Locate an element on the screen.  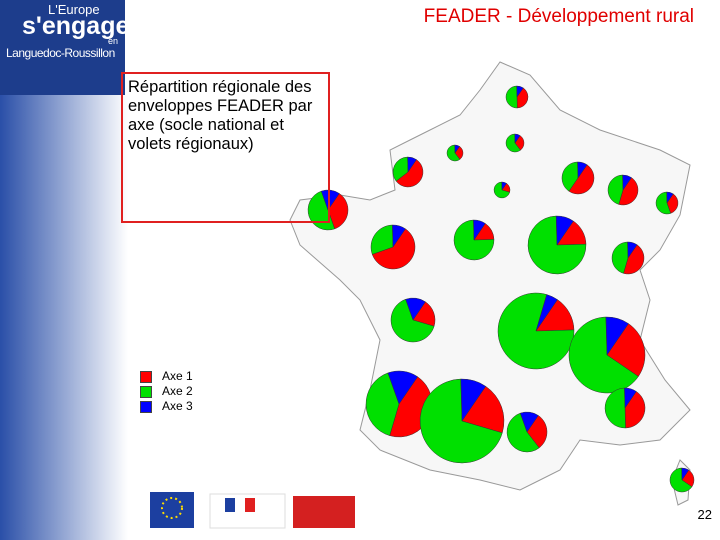
legend: Axe 1 Axe 2 Axe 3 is located at coordinates (166, 391).